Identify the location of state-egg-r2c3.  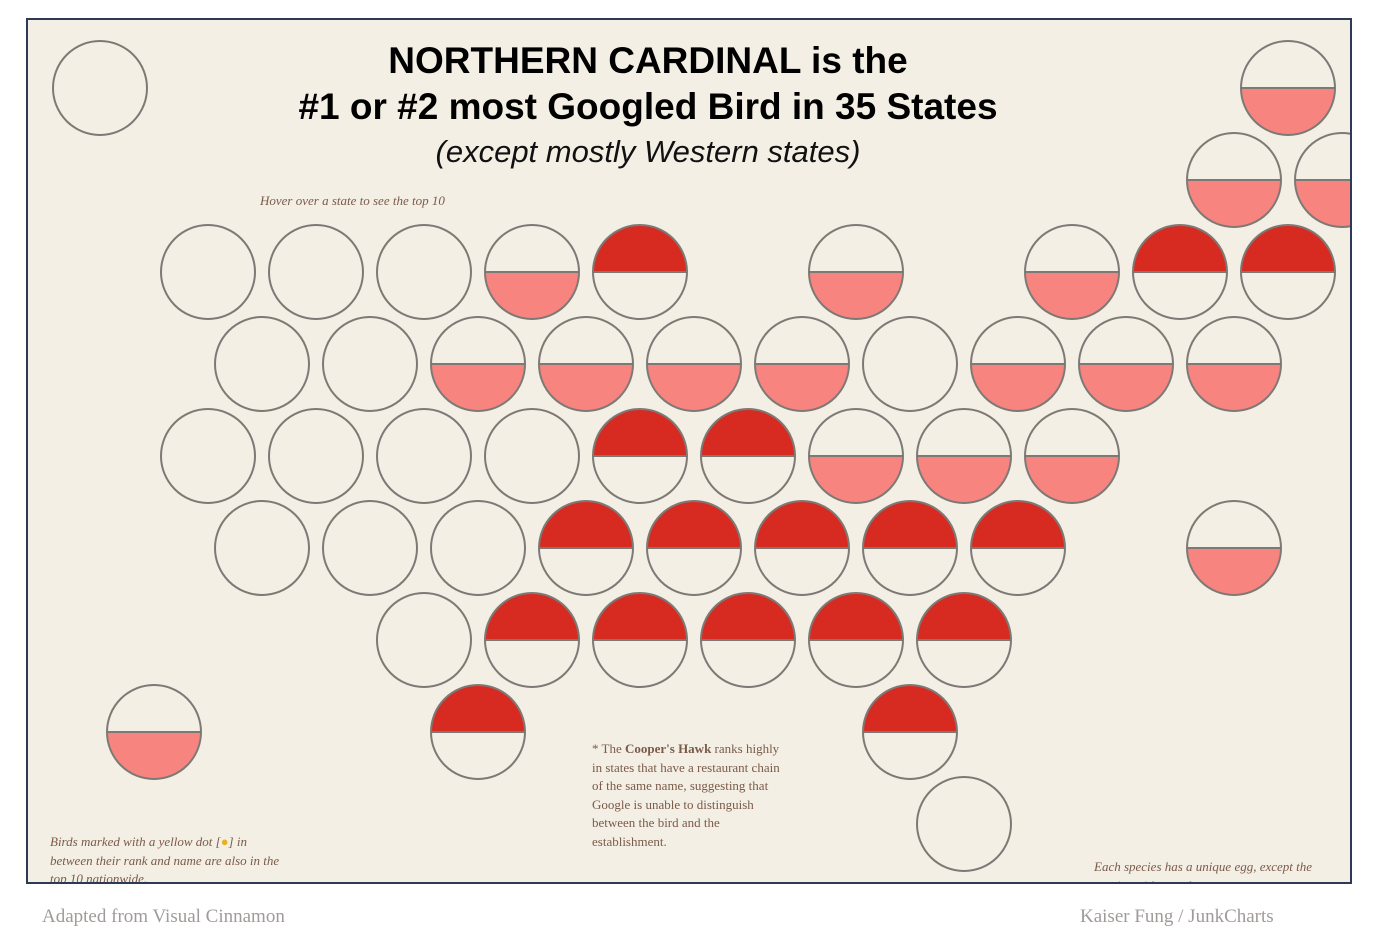
(424, 272).